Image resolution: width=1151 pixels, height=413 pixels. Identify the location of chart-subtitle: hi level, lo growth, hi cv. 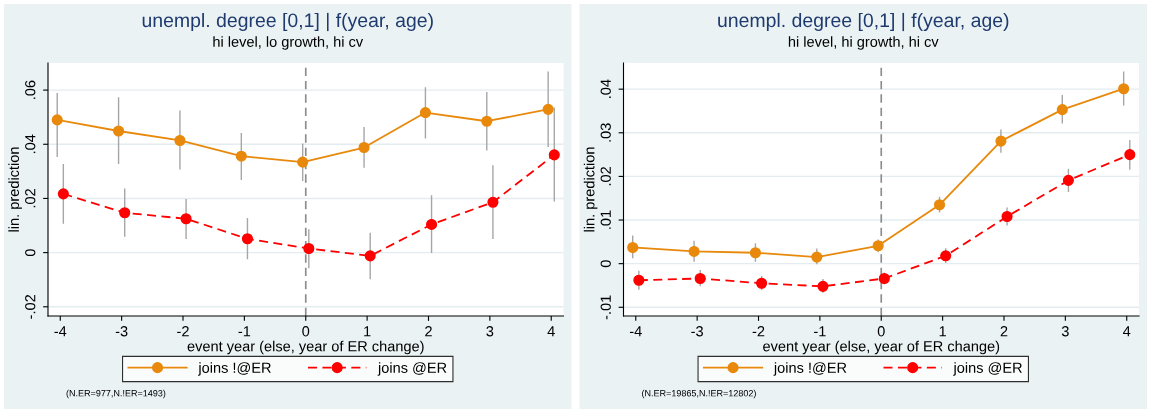
(288, 43).